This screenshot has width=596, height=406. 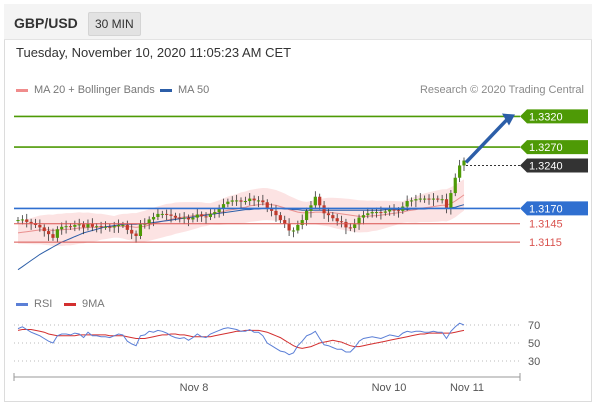 What do you see at coordinates (546, 117) in the screenshot?
I see `level-label-1.3320: 1.3320` at bounding box center [546, 117].